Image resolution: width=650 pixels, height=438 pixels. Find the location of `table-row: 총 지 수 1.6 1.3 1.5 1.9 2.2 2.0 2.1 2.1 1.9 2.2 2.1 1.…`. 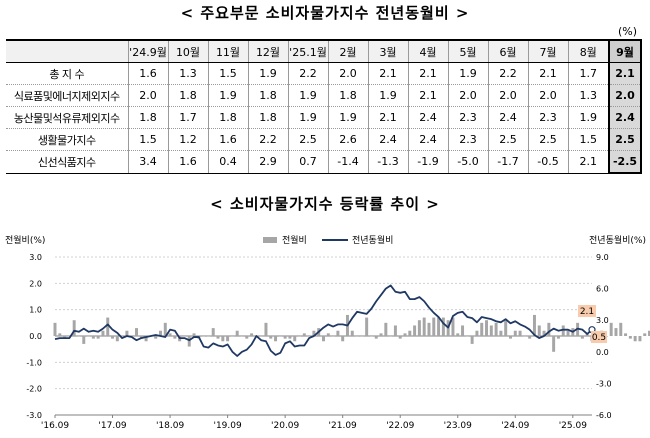

table-row: 총 지 수 1.6 1.3 1.5 1.9 2.2 2.0 2.1 2.1 1.9 2.2 2.1 1.… is located at coordinates (324, 73).